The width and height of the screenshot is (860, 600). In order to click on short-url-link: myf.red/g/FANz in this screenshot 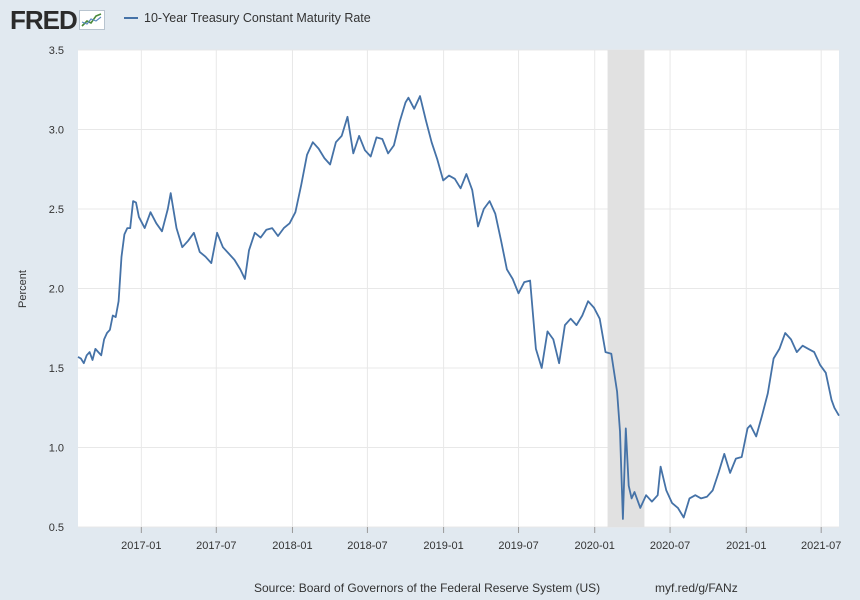, I will do `click(696, 588)`.